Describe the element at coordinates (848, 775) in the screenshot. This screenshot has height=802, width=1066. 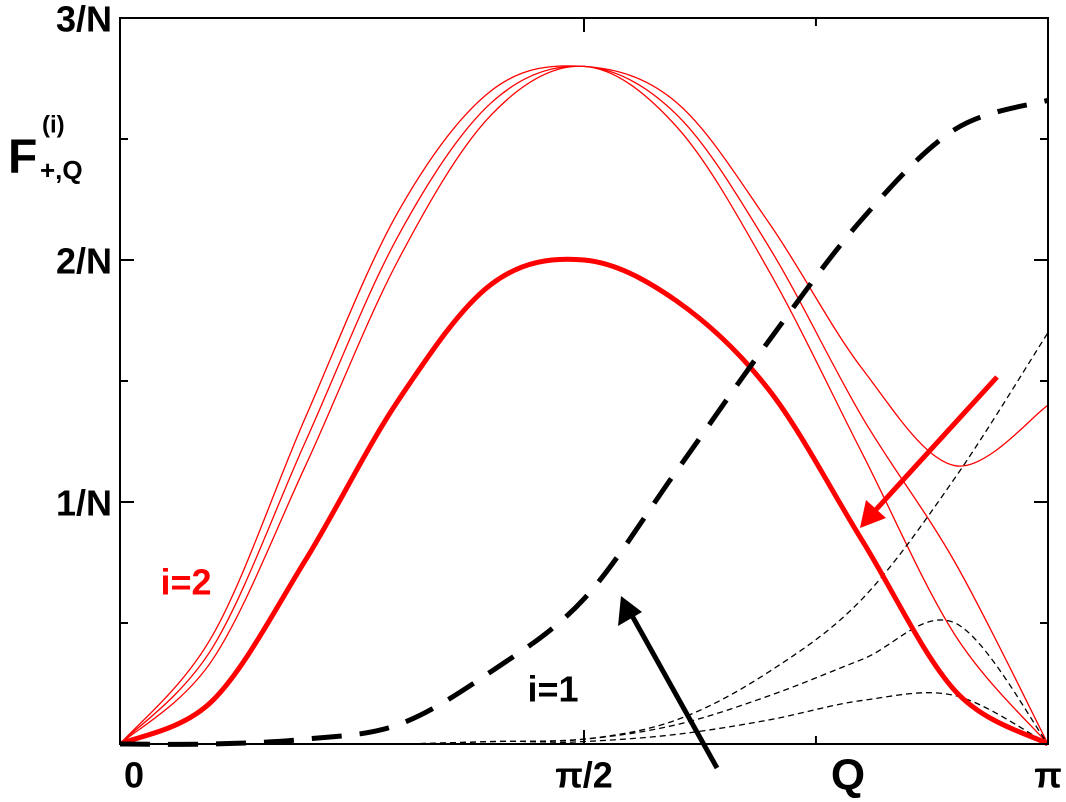
I see `x-label: Q` at that location.